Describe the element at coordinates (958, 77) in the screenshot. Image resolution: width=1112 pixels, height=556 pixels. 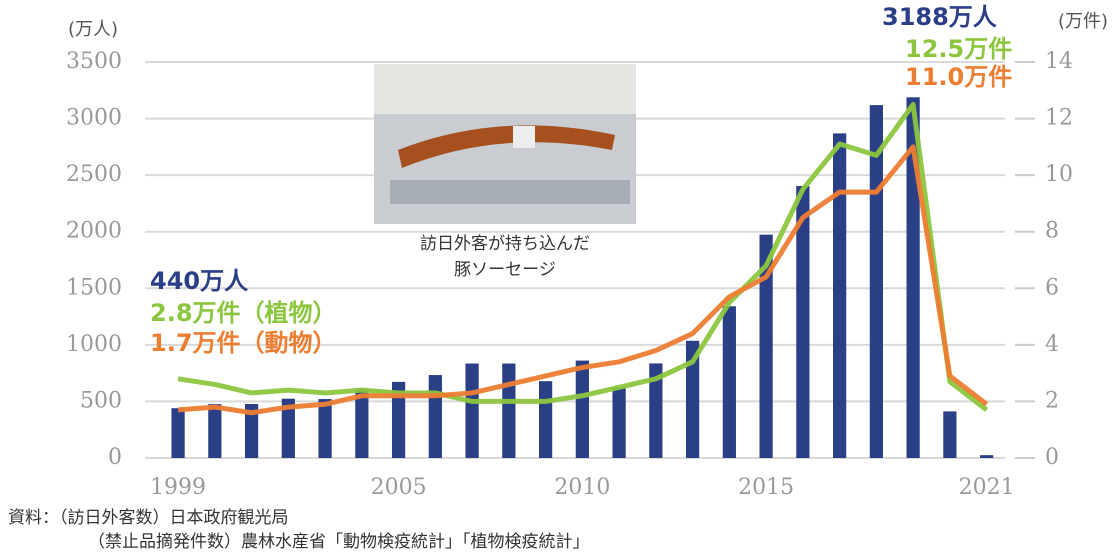
I see `annotation: 11.0万件` at that location.